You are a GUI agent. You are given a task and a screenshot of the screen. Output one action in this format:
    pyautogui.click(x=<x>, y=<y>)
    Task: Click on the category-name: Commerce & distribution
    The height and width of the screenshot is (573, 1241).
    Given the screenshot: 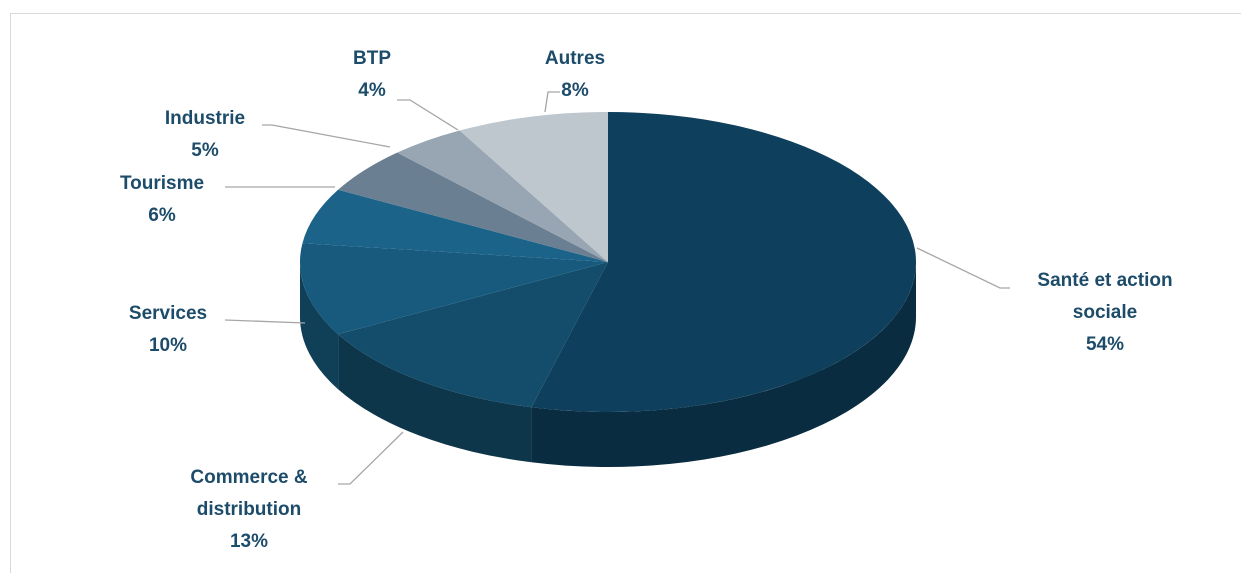 What is the action you would take?
    pyautogui.click(x=249, y=493)
    